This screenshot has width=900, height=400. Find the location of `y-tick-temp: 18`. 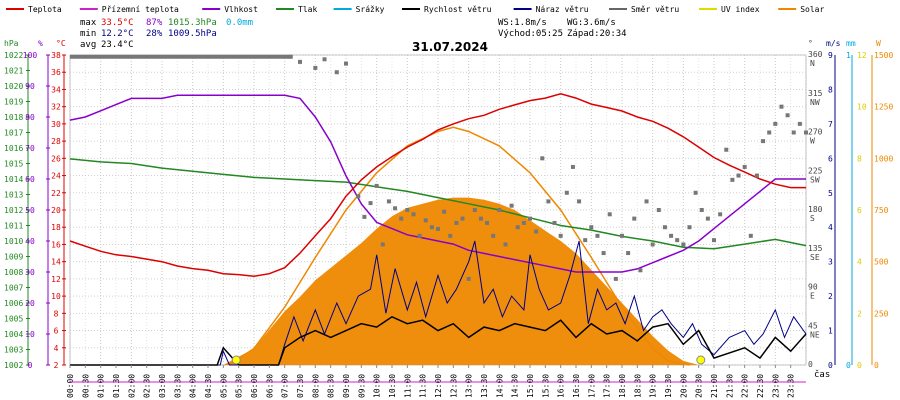

y-tick-temp: 18 is located at coordinates (56, 227).